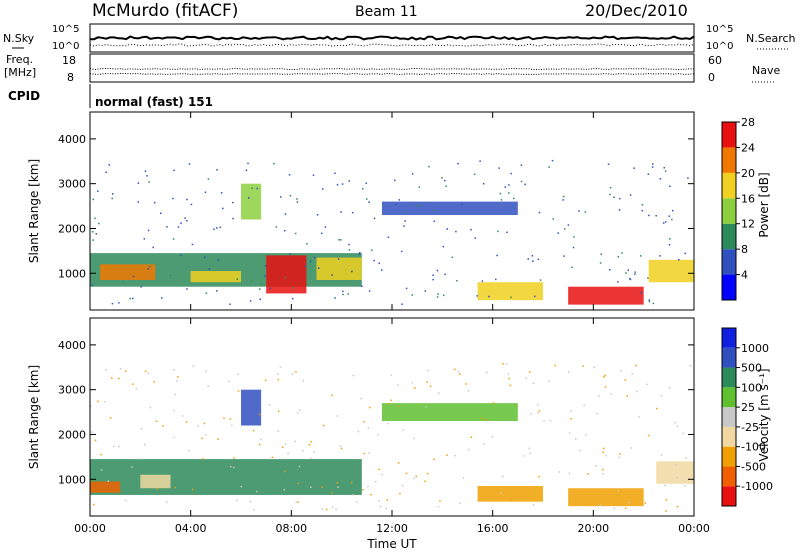  What do you see at coordinates (694, 528) in the screenshot?
I see `x-tick-label: 00:00` at bounding box center [694, 528].